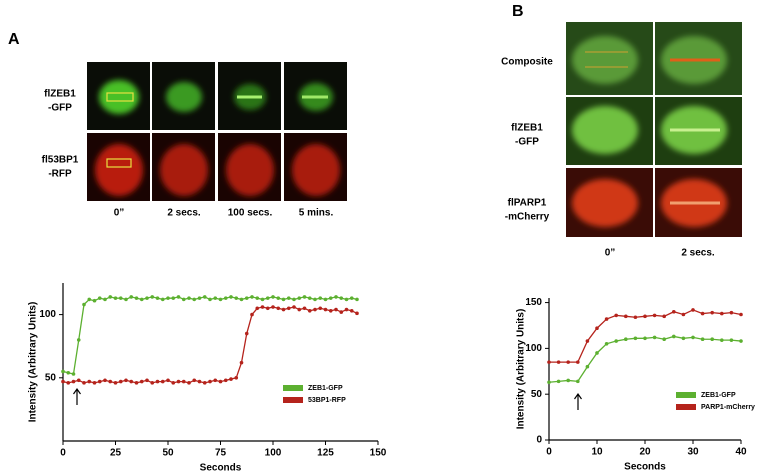  Describe the element at coordinates (33, 362) in the screenshot. I see `y-axis-label: Intensity (Arbitrary Units)` at that location.